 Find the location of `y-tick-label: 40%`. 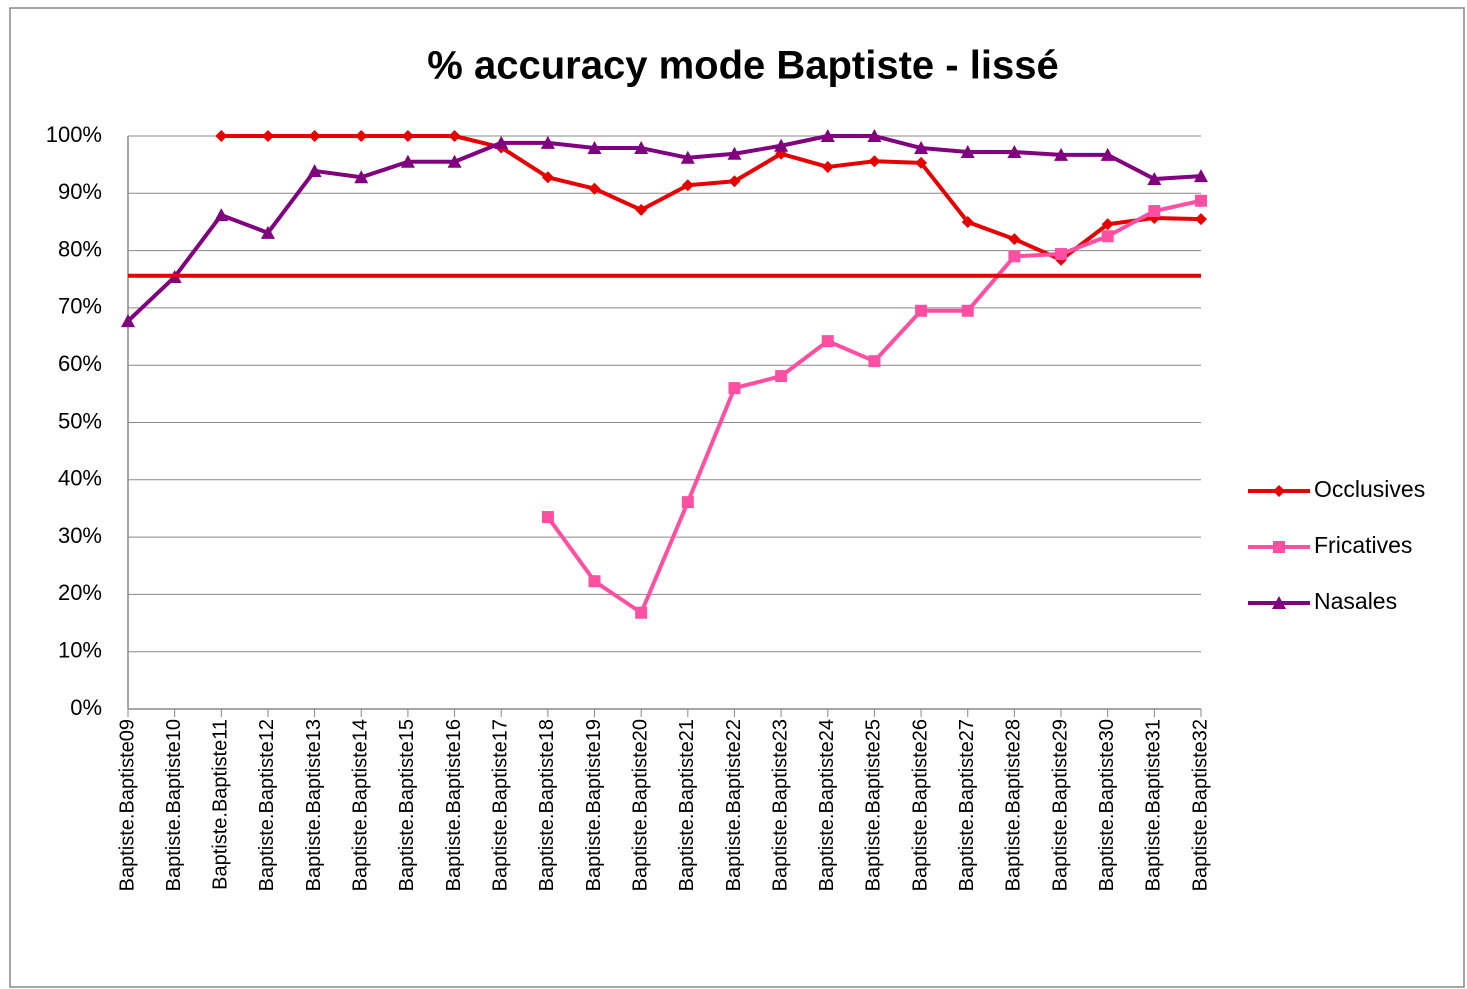

y-tick-label: 40% is located at coordinates (80, 478).